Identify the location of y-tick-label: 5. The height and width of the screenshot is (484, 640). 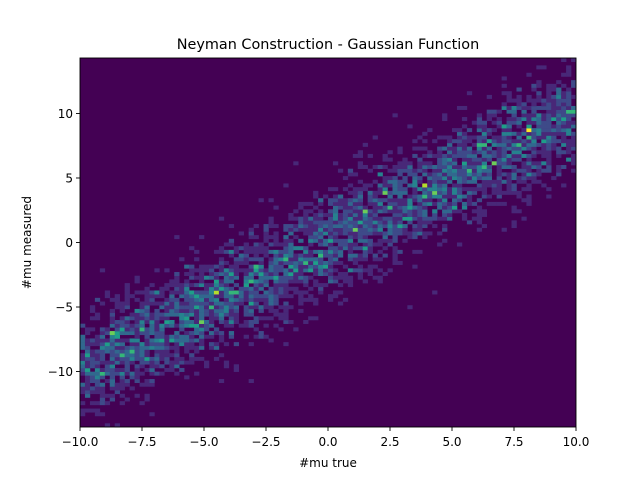
(69, 178).